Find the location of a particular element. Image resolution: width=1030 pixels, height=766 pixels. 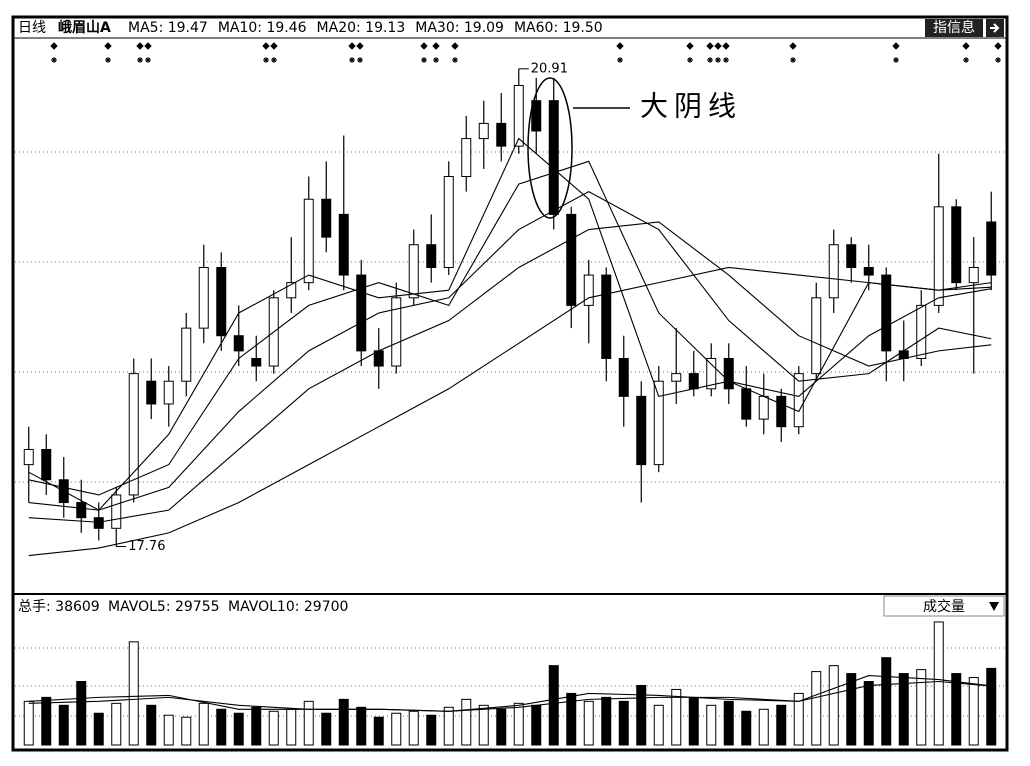

indicator-select: 成交量 is located at coordinates (944, 606).